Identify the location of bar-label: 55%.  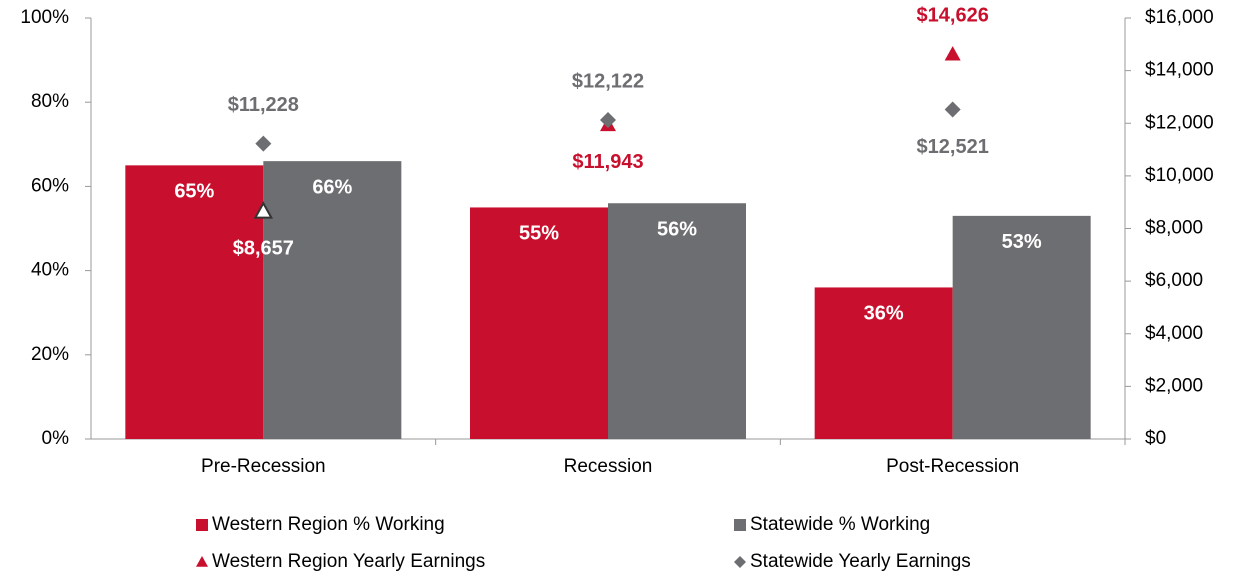
(539, 234).